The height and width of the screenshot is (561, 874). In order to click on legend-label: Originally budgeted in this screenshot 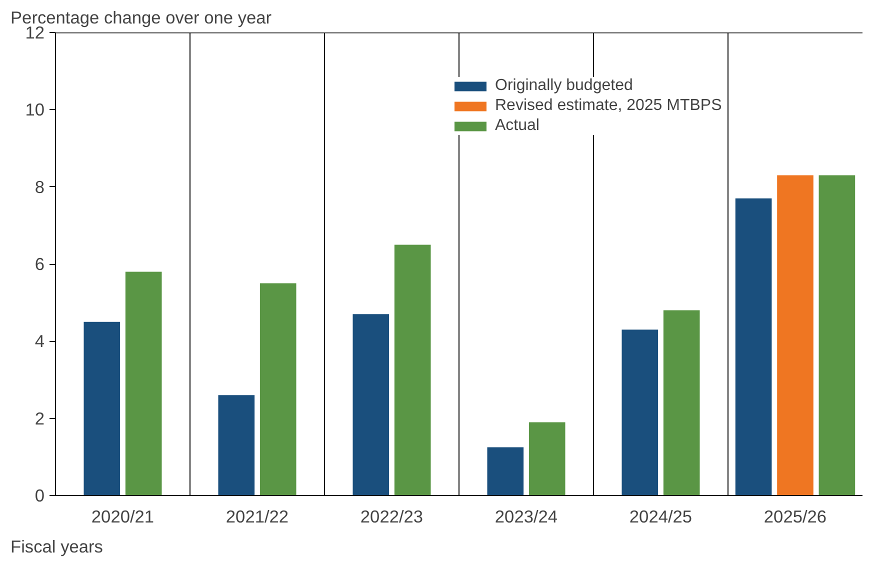, I will do `click(564, 86)`.